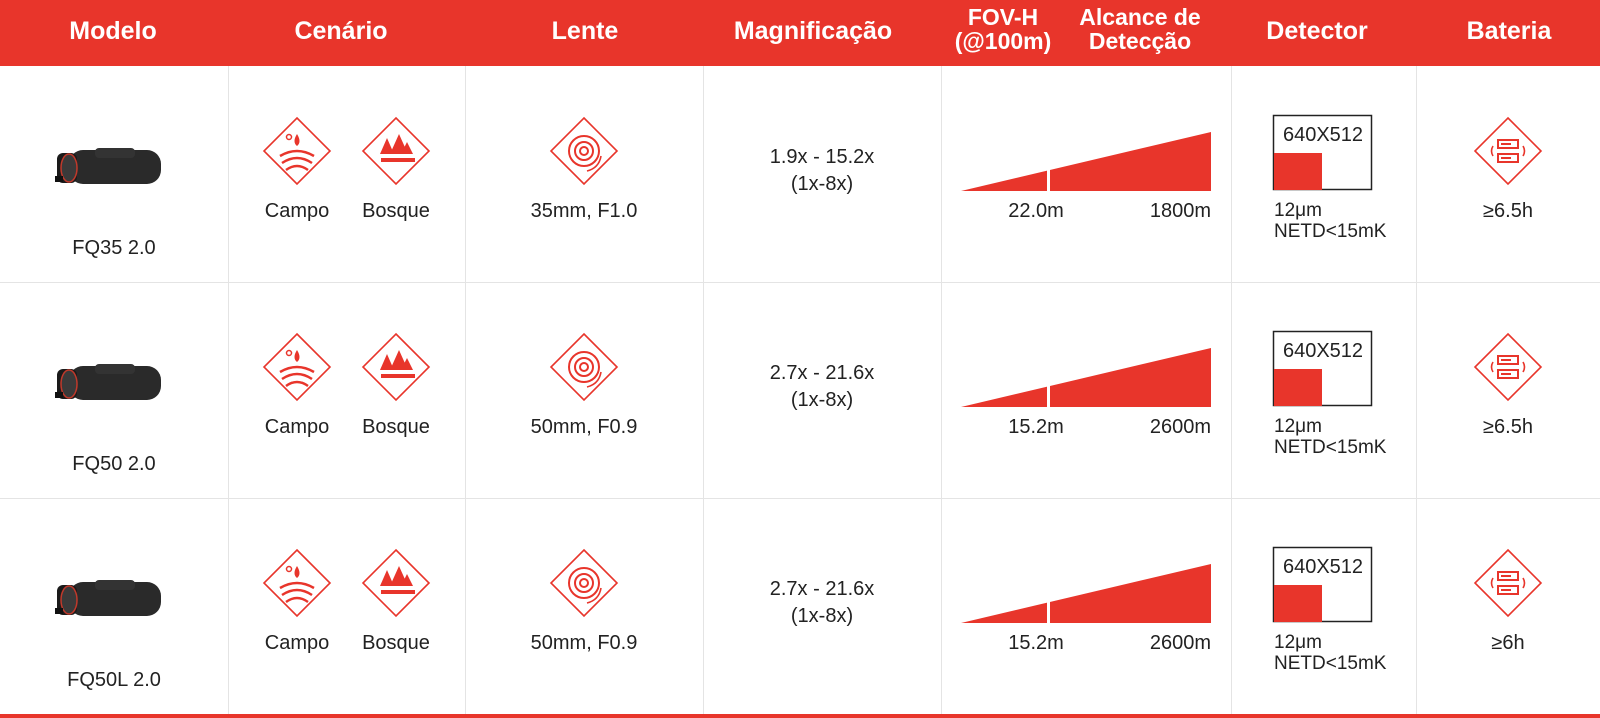 This screenshot has height=718, width=1600. I want to click on lens-label: 35mm, F1.0, so click(584, 211).